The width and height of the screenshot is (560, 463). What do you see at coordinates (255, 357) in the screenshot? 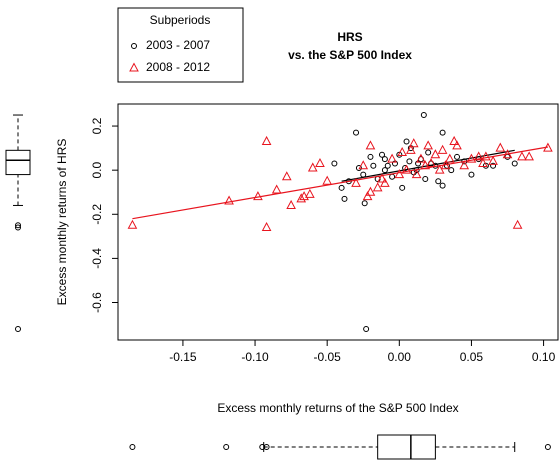
I see `x-tick-label: -0.10` at bounding box center [255, 357].